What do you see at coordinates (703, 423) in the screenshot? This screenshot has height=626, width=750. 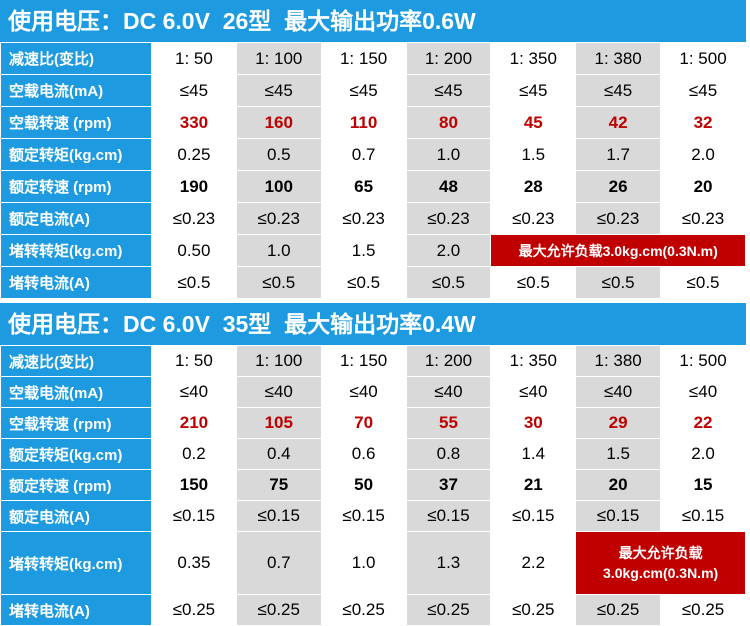 I see `table-cell: 22` at bounding box center [703, 423].